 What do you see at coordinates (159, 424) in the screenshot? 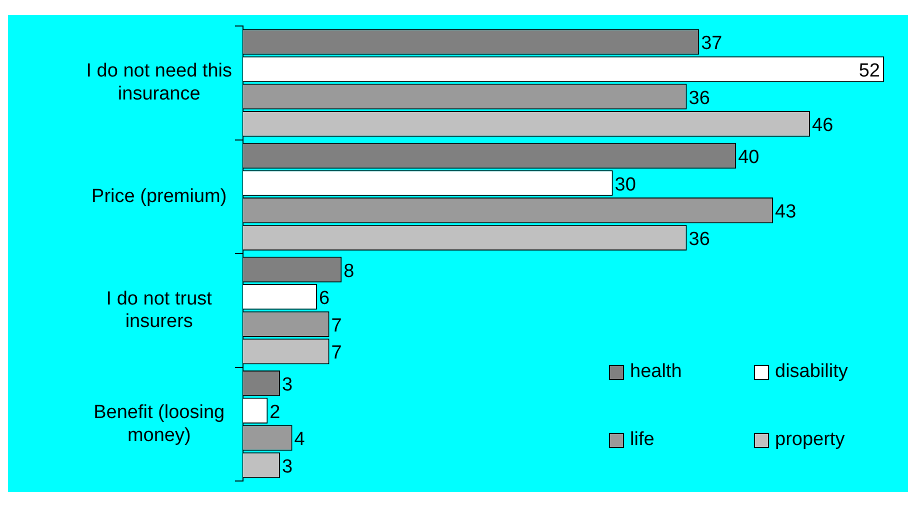
I see `y-tick-label: Benefit (loosing money)` at bounding box center [159, 424].